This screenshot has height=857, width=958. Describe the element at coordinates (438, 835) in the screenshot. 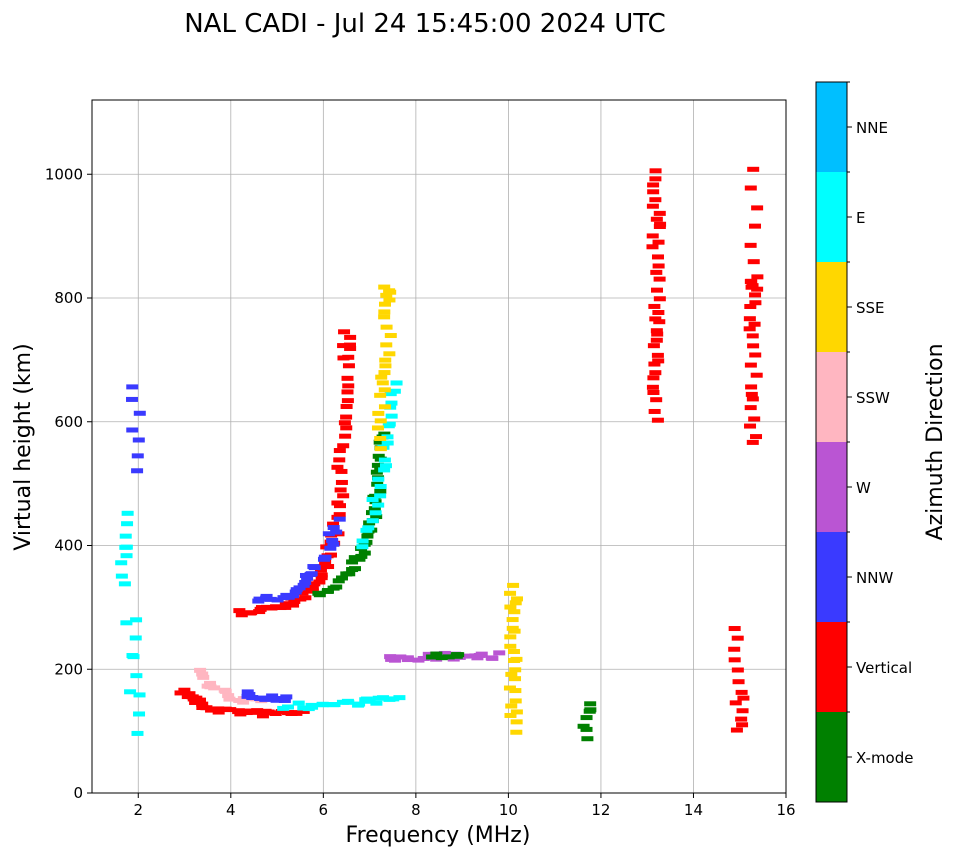

I see `x-axis-label: Frequency (MHz)` at that location.